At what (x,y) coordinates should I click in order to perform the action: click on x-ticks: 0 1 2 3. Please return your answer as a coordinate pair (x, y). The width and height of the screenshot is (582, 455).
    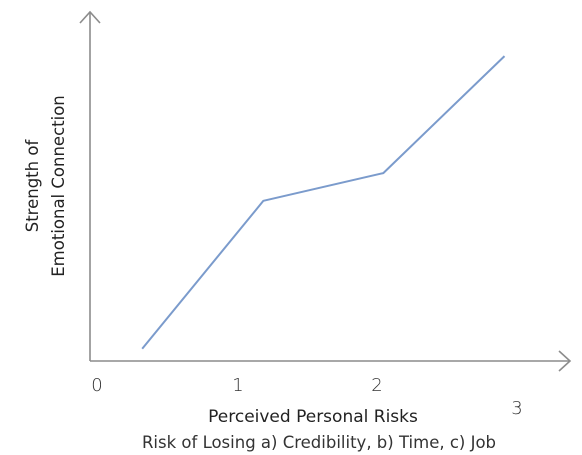
    Looking at the image, I should click on (306, 397).